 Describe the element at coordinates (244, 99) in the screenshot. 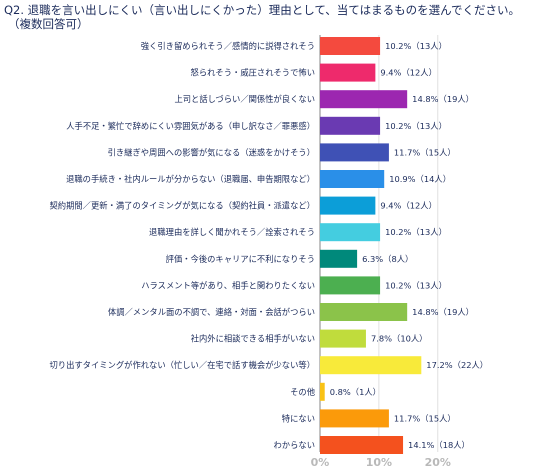

I see `category-label: 上司と話しづらい／関係性が良くない` at that location.